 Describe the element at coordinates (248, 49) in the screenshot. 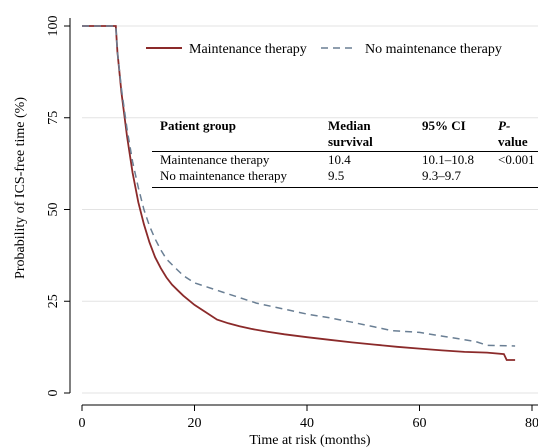

I see `legend-label-maintenance: Maintenance therapy` at that location.